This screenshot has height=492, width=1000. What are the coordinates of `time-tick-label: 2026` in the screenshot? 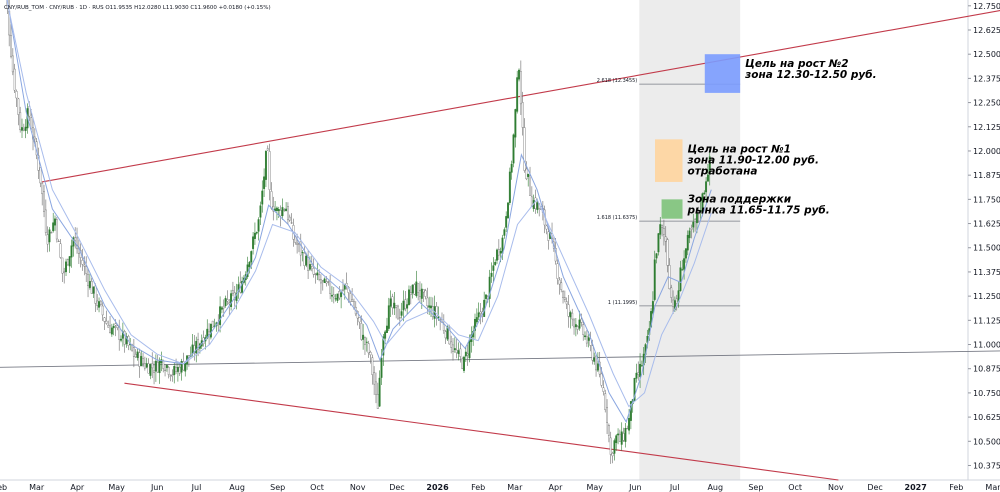 It's located at (437, 487).